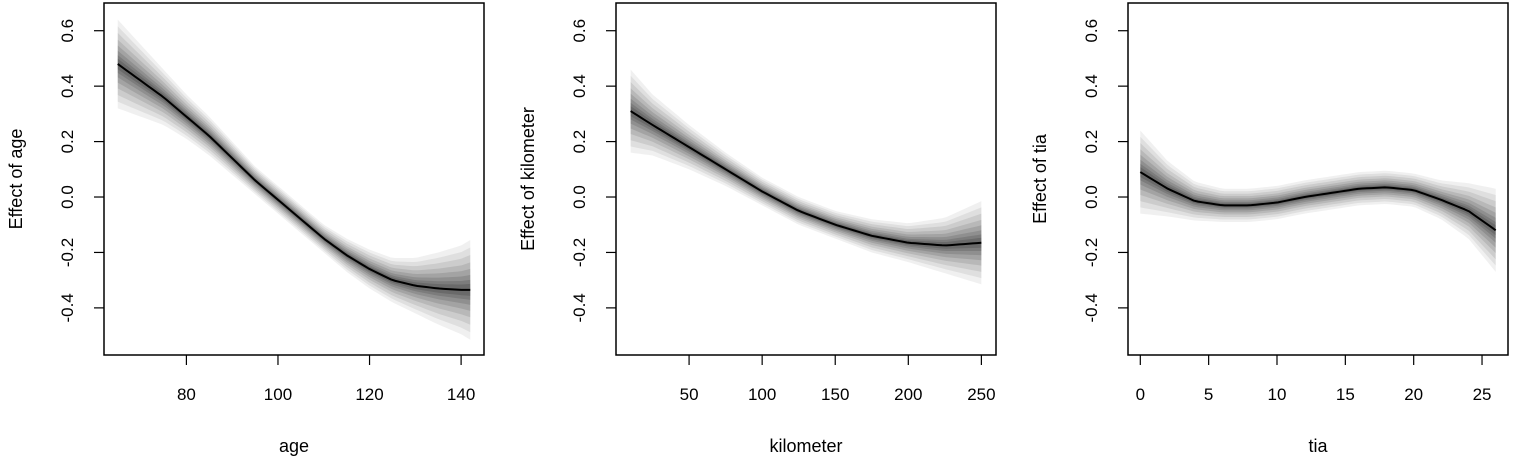 This screenshot has height=460, width=1536. Describe the element at coordinates (1482, 394) in the screenshot. I see `x-tick-label: 25` at that location.